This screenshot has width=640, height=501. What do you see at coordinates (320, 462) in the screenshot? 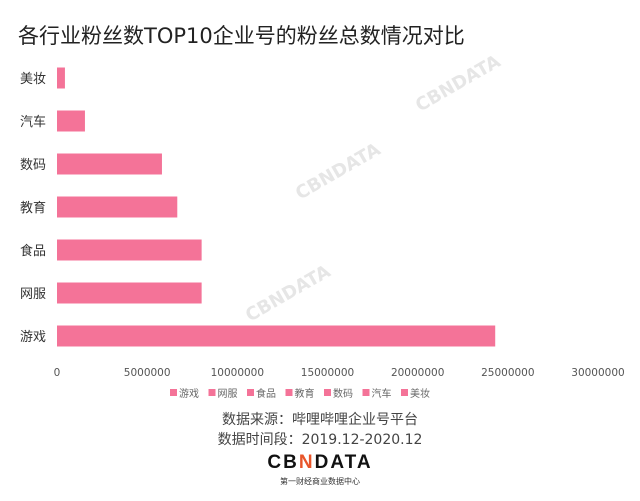
I see `cbndata-logo: CBNDATA` at bounding box center [320, 462].